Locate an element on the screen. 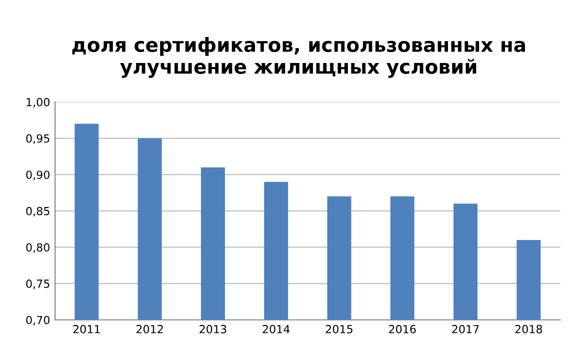  x-tick-label: 2018 is located at coordinates (528, 329).